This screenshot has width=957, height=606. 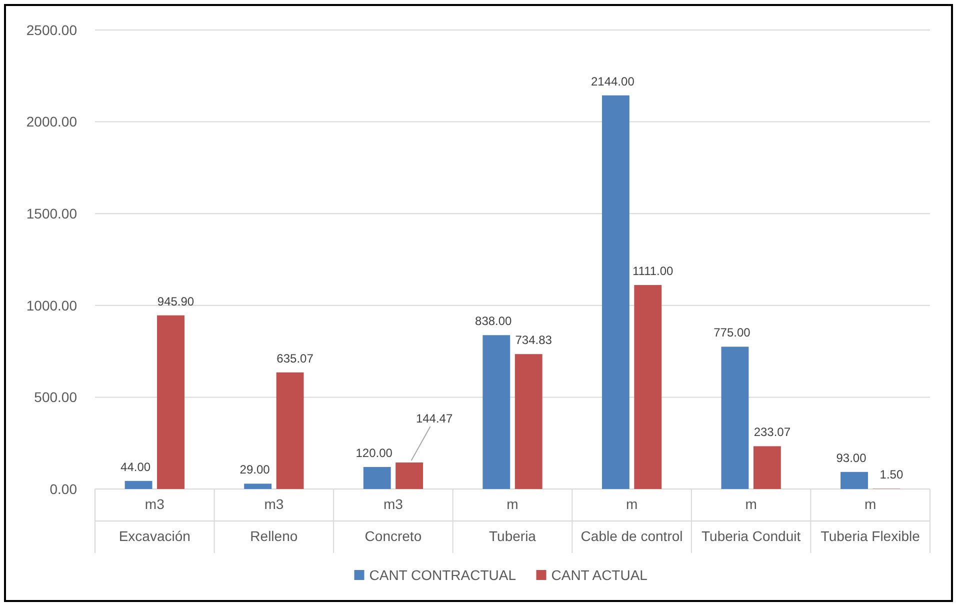 What do you see at coordinates (255, 469) in the screenshot?
I see `data-label: 29.00` at bounding box center [255, 469].